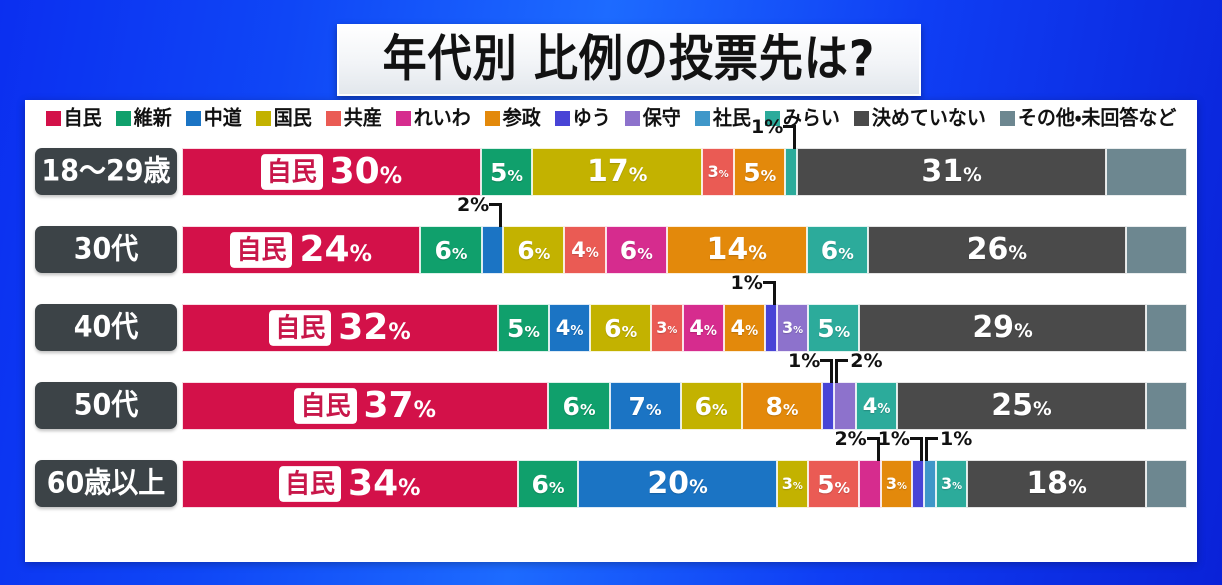  I want to click on bar-segment-みらい: 3%, so click(951, 484).